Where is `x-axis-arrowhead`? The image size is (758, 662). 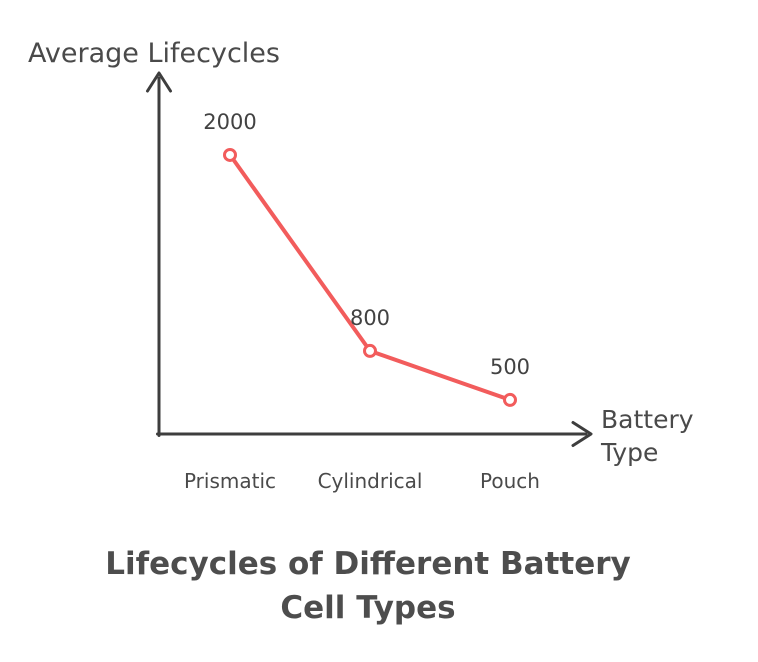
x-axis-arrowhead is located at coordinates (582, 434).